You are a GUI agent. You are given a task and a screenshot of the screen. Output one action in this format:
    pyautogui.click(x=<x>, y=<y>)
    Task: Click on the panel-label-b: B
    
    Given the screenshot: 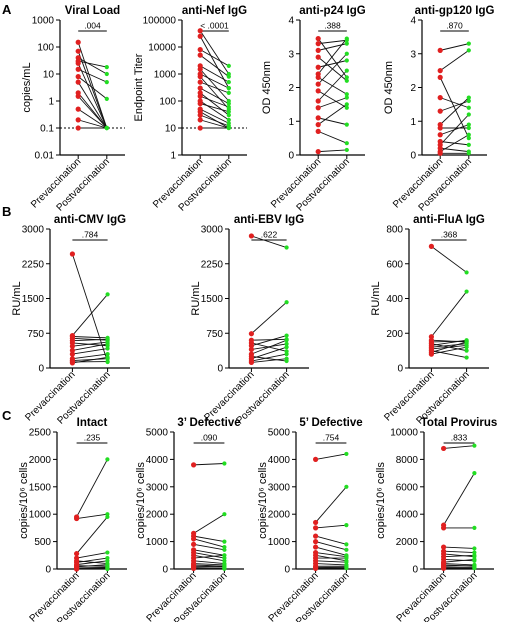 What is the action you would take?
    pyautogui.click(x=6, y=211)
    